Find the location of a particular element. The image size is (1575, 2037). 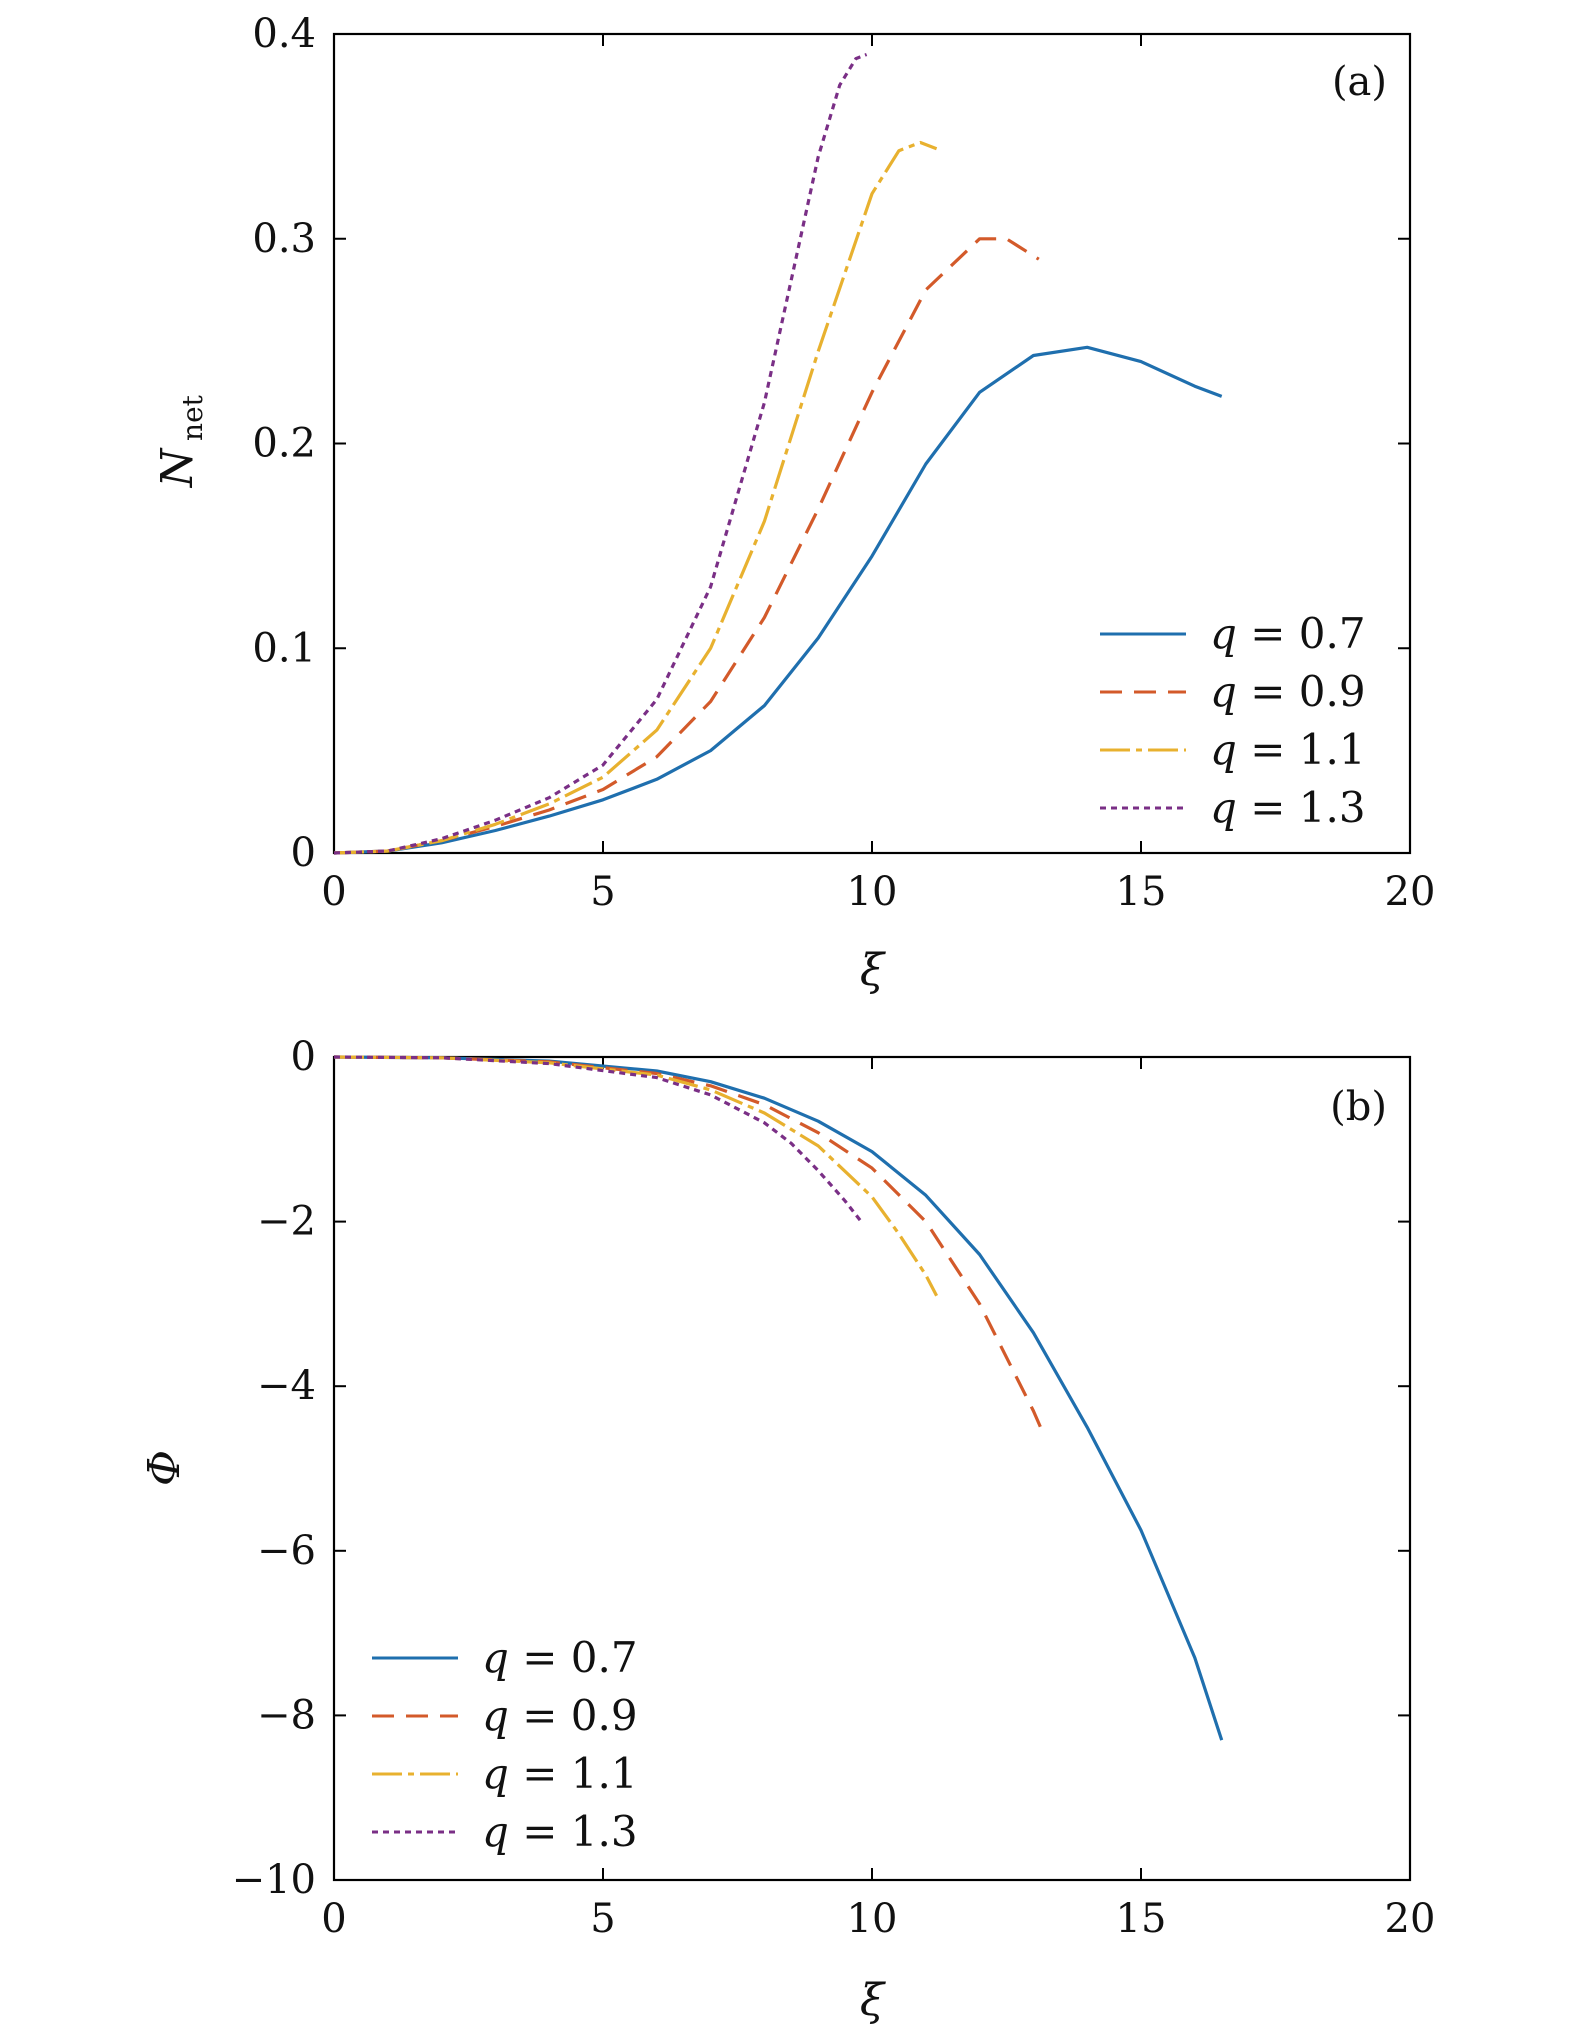

panel-a-y-label: N net is located at coordinates (180, 441).